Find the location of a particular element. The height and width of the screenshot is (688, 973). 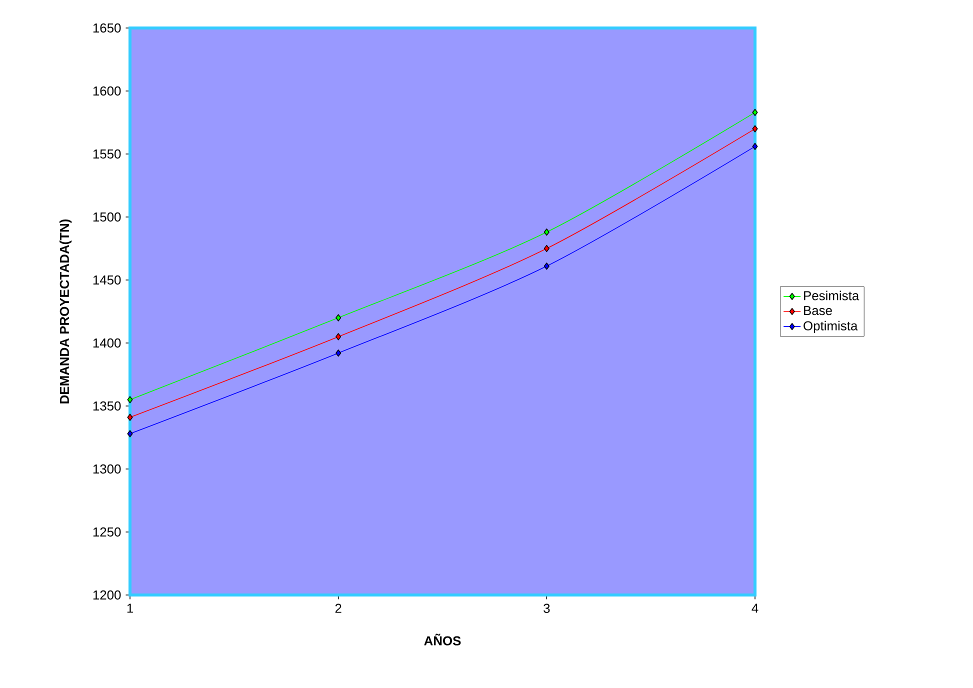

legend-label: Base is located at coordinates (818, 311).